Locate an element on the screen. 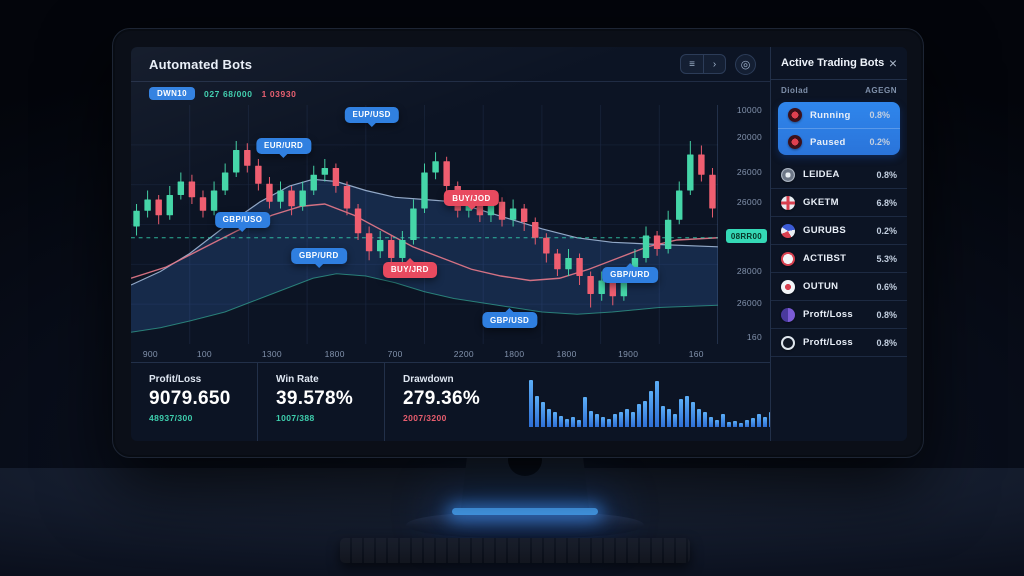 This screenshot has width=1024, height=576. bot-value: 6.8% is located at coordinates (886, 202).